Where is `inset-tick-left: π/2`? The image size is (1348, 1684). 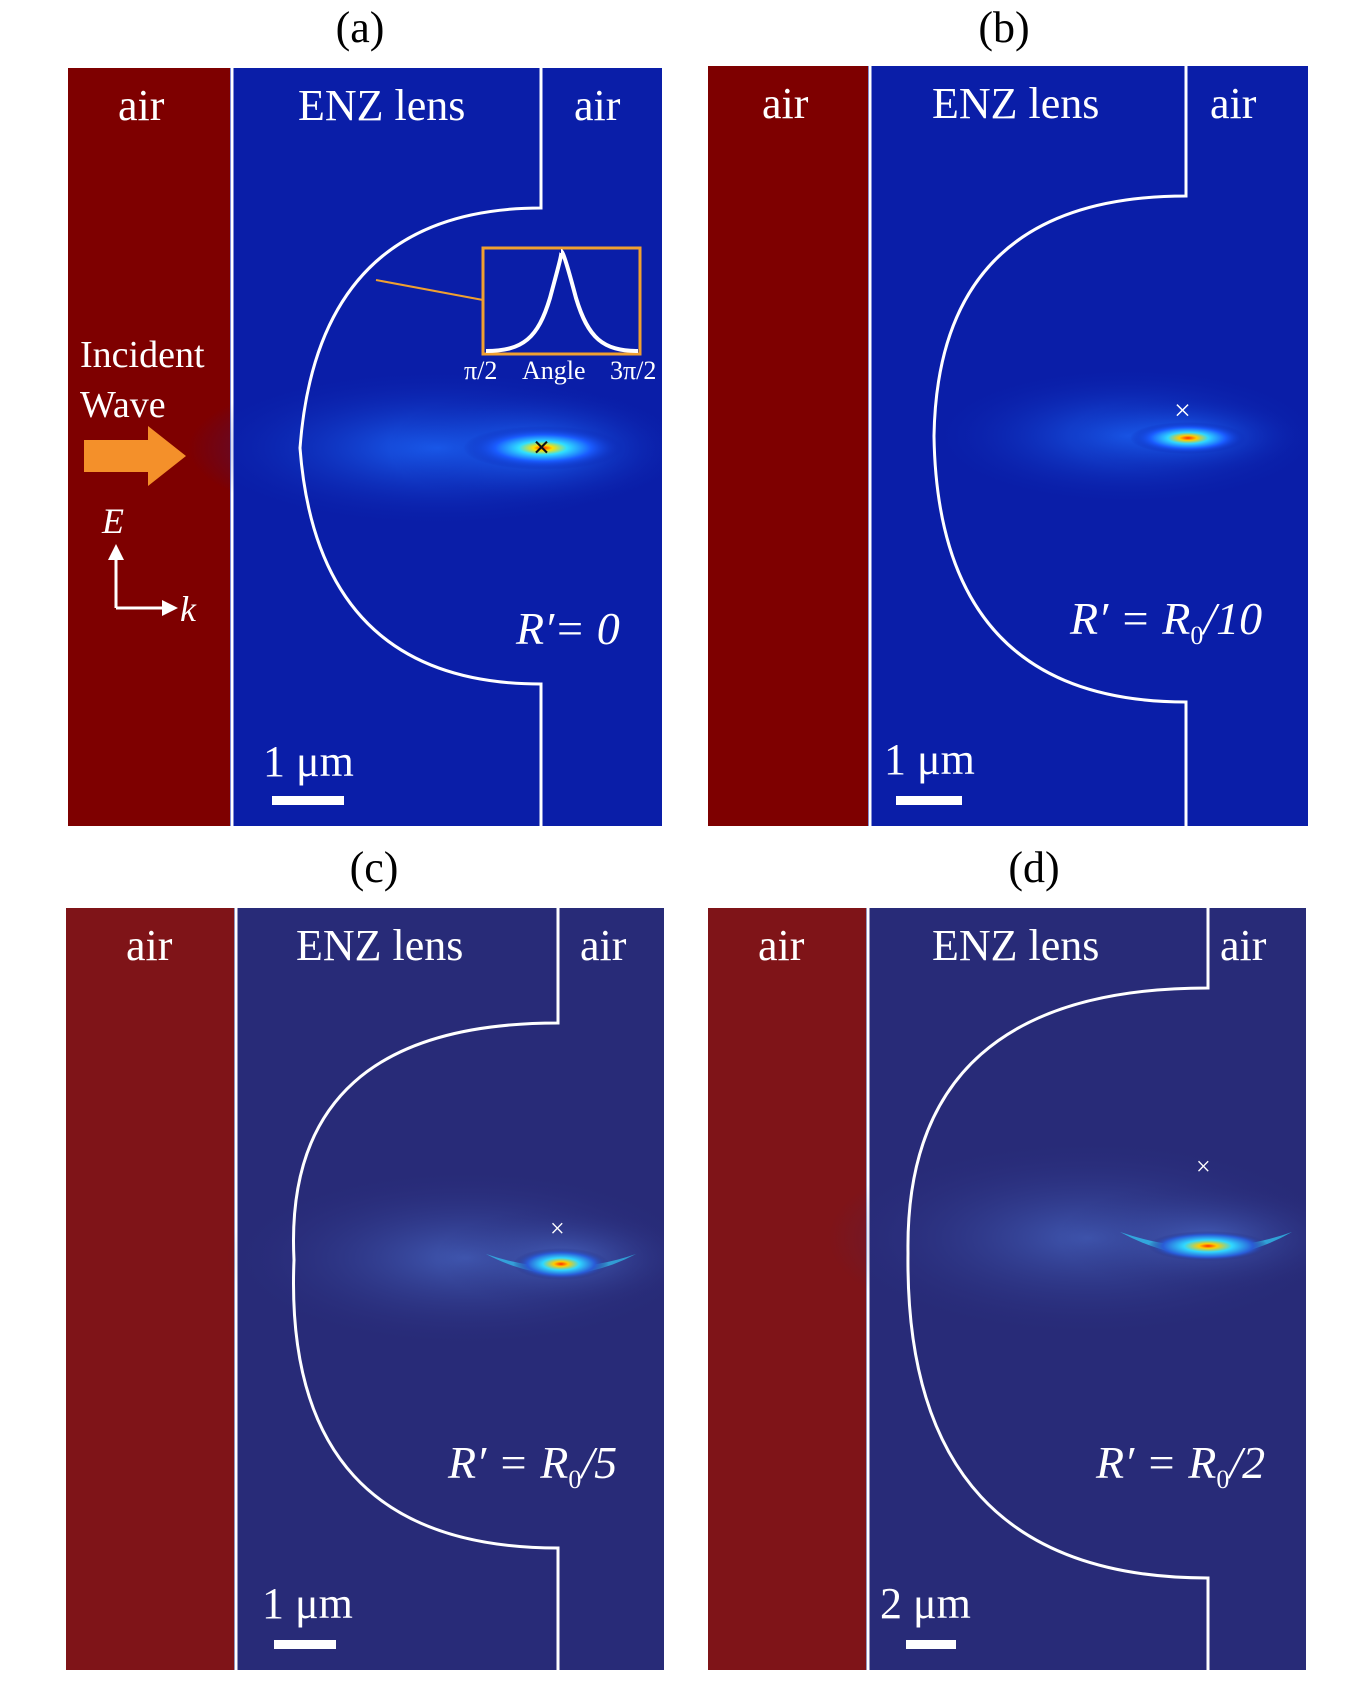 inset-tick-left: π/2 is located at coordinates (481, 370).